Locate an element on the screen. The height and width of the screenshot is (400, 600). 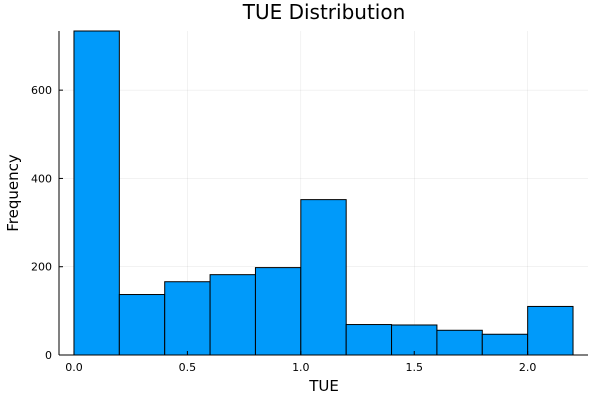
x-tick-label: 0.0 is located at coordinates (74, 367).